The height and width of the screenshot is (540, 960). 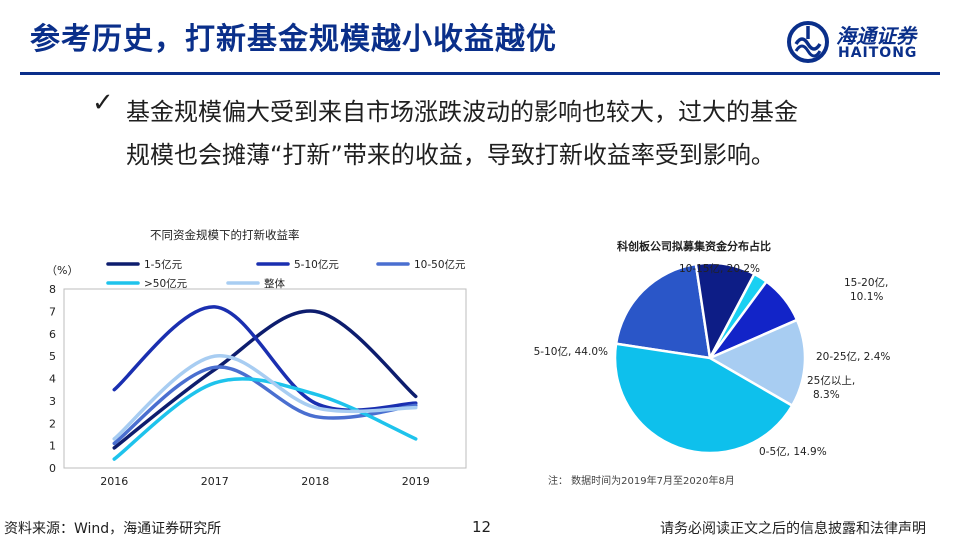 I want to click on check-icon: ✓, so click(x=103, y=103).